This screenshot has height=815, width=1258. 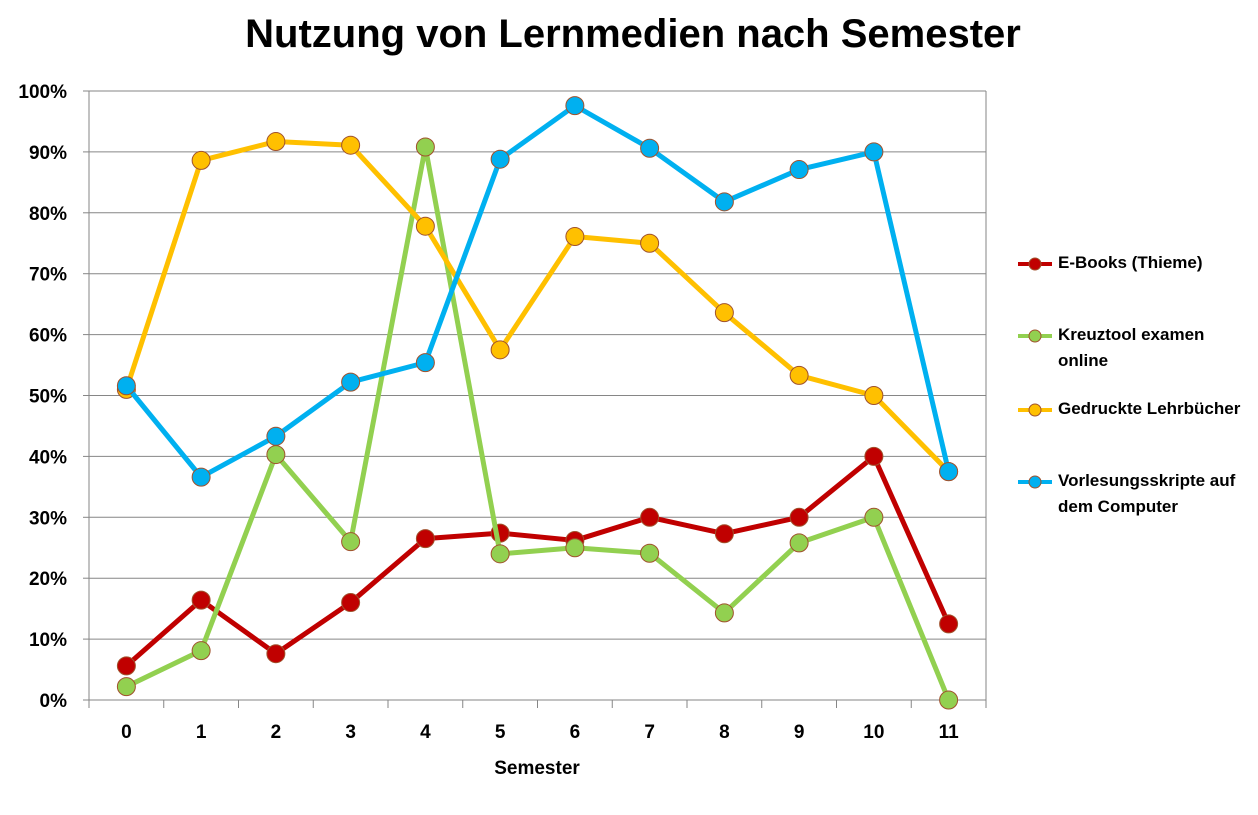 I want to click on x-tick-label: 8, so click(x=724, y=732).